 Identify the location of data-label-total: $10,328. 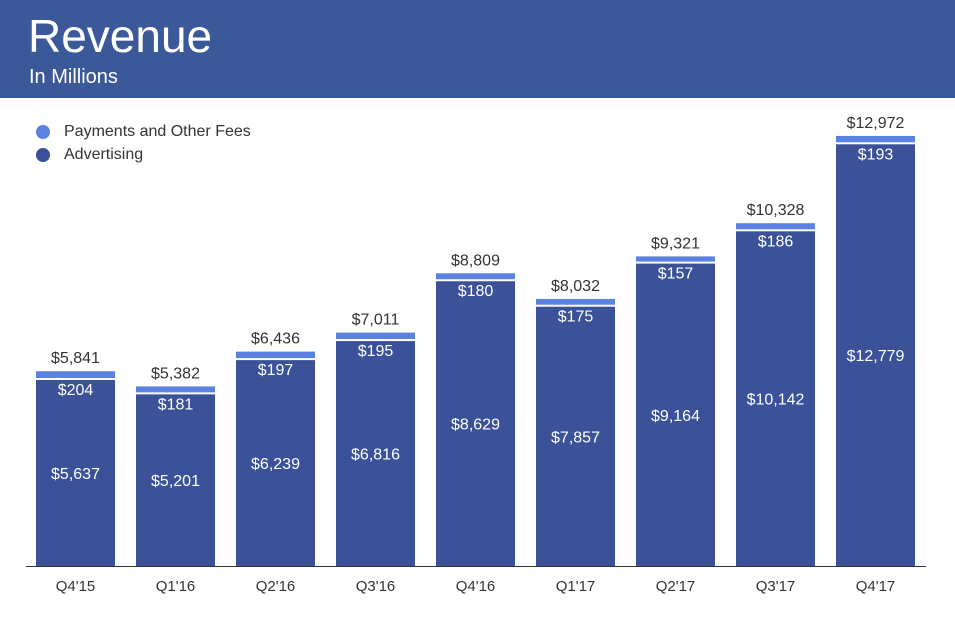
(776, 210).